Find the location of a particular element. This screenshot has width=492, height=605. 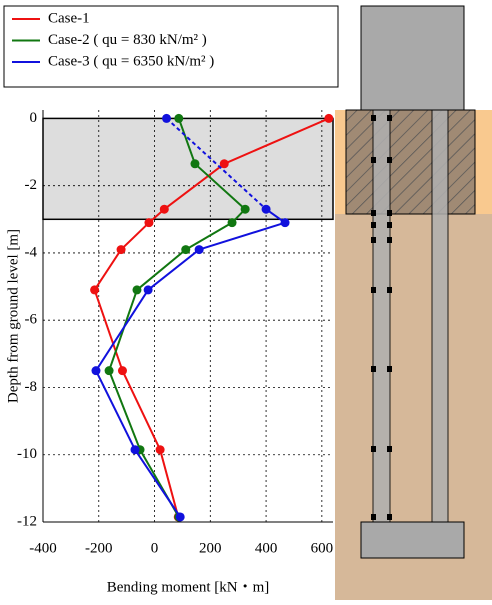

y-tick-label: 0 is located at coordinates (34, 118).